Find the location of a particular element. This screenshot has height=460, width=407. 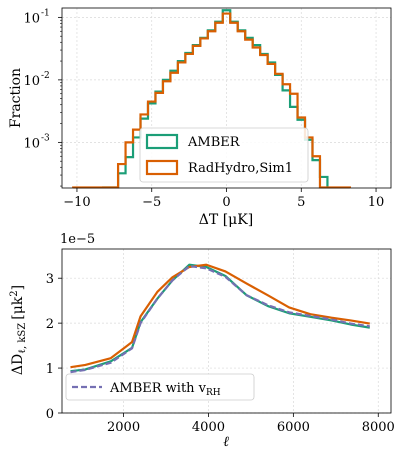

histogram-x-tick-label: −5 is located at coordinates (151, 202).